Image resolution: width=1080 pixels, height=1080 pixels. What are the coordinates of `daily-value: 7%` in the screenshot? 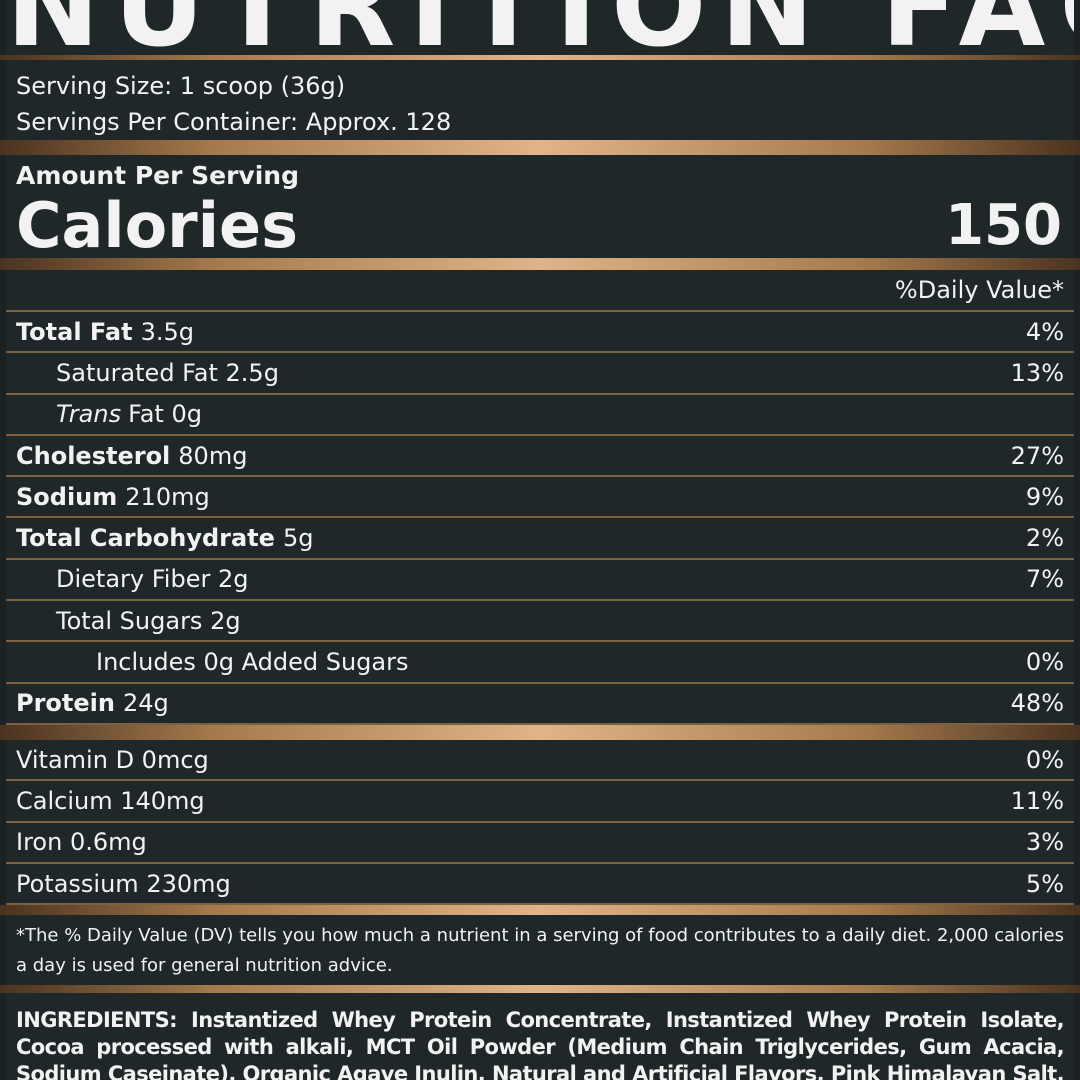 It's located at (1044, 579).